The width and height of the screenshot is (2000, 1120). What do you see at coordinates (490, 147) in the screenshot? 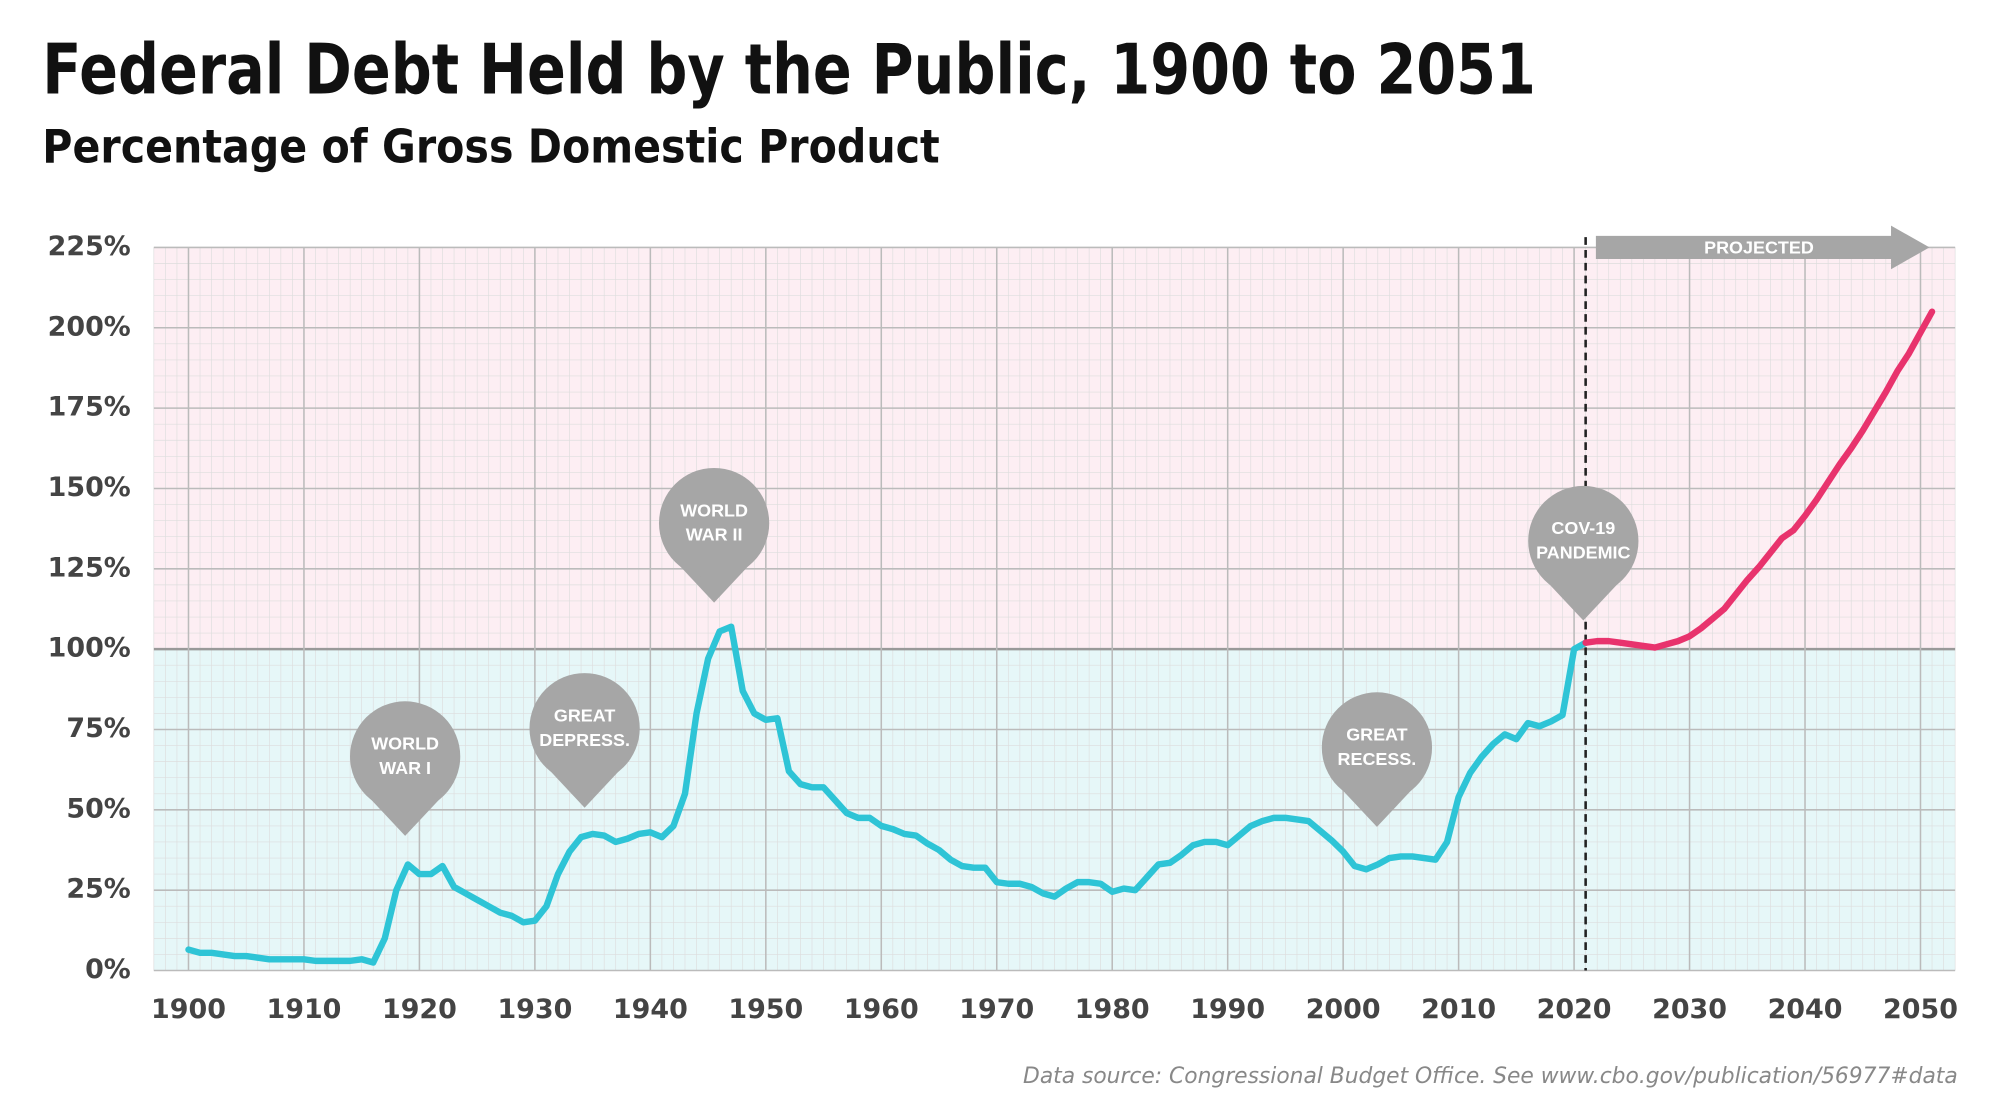
I see `chart-subtitle: Percentage of Gross Domestic Product` at bounding box center [490, 147].